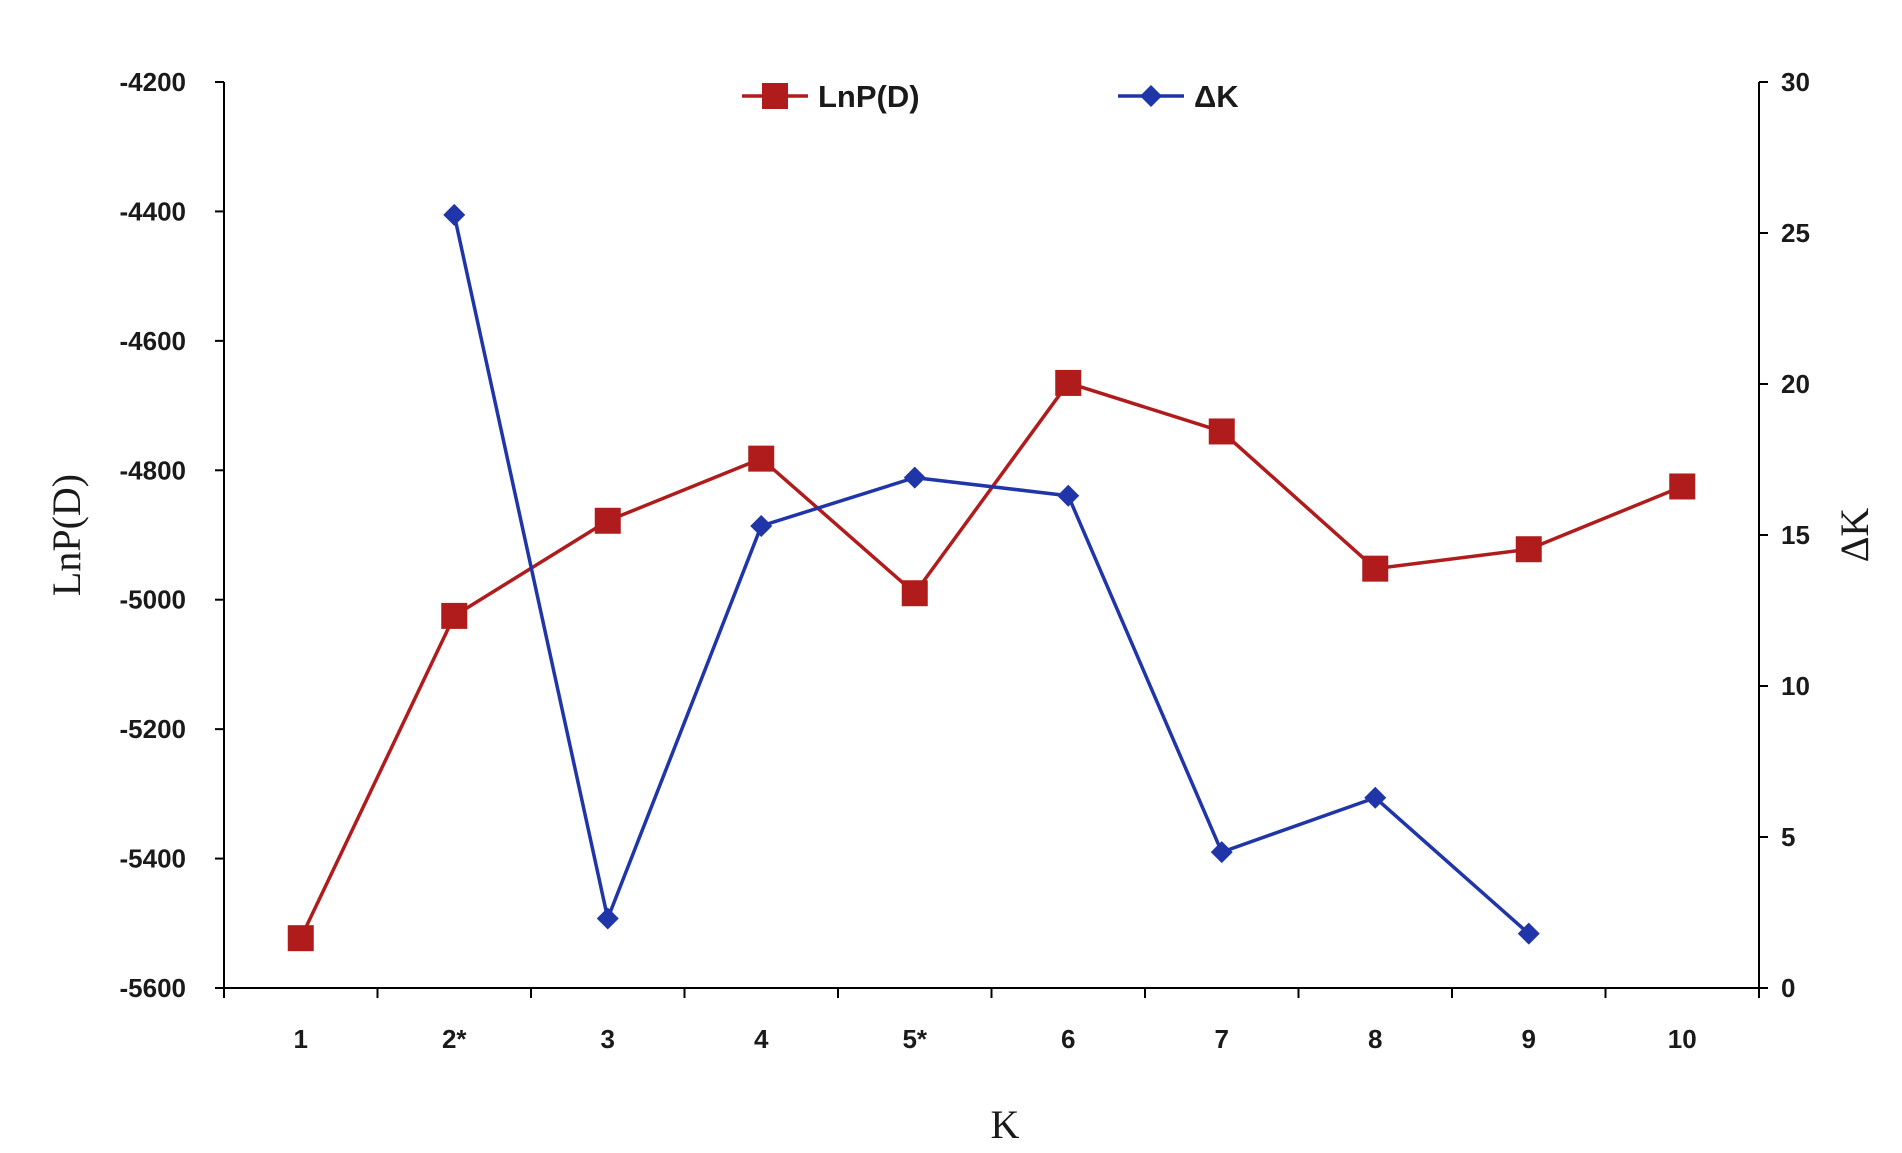  Describe the element at coordinates (1795, 535) in the screenshot. I see `right-tick-label: 15` at that location.